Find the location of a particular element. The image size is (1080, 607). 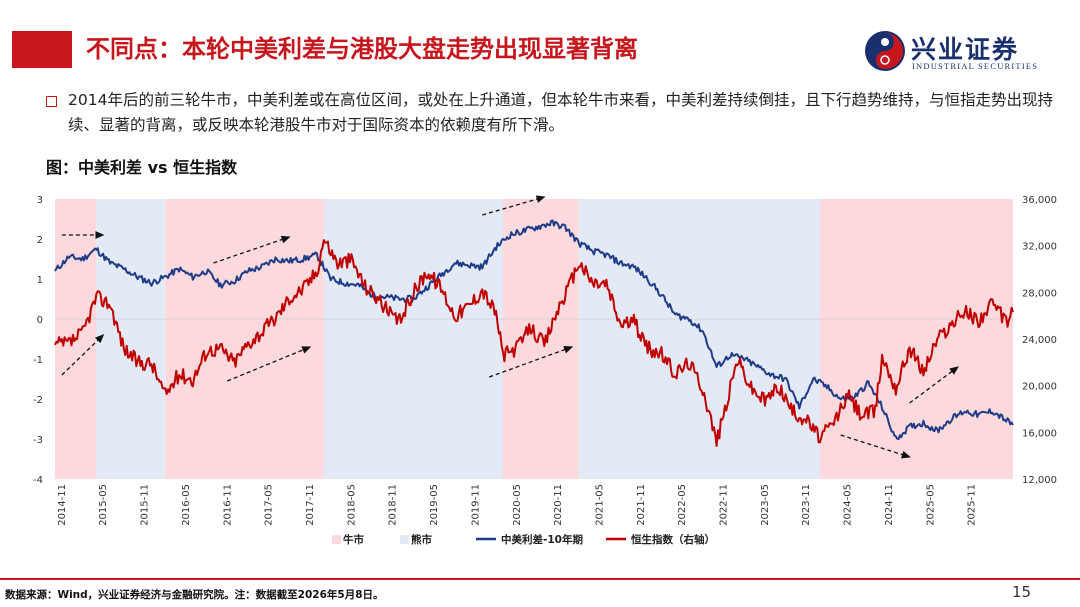

title-accent-bar is located at coordinates (42, 49).